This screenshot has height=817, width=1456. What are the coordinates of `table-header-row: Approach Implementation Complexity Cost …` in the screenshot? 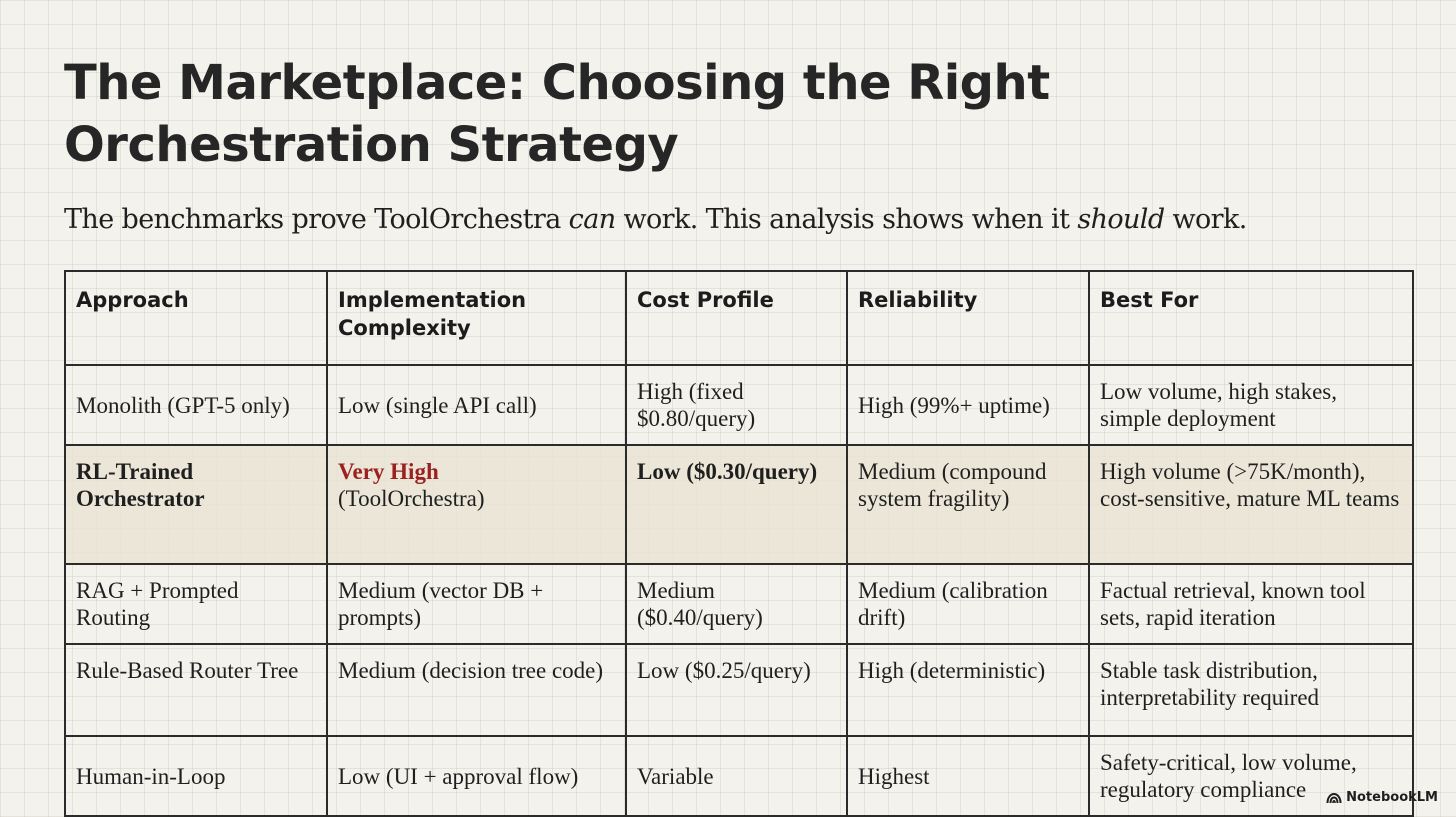 It's located at (739, 318).